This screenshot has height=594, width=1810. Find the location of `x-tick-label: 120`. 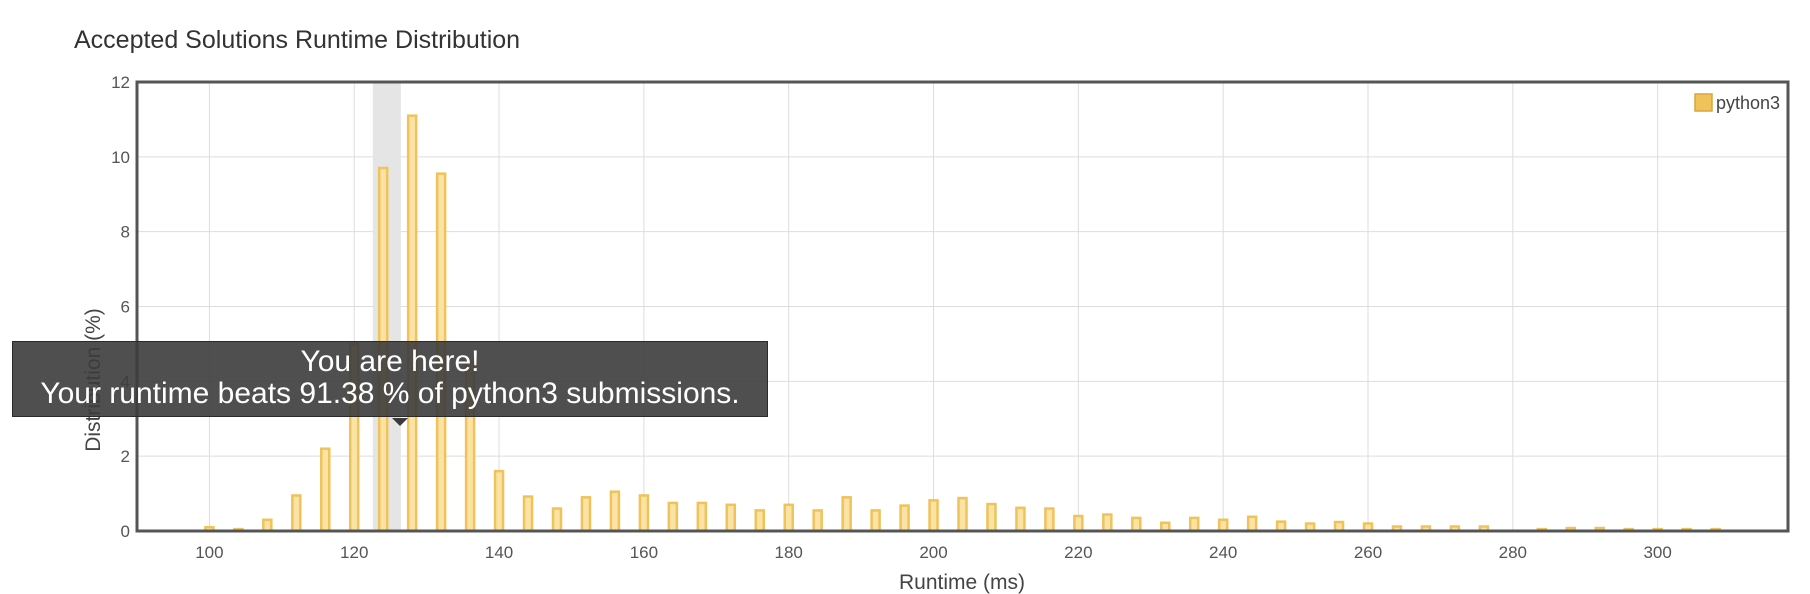

x-tick-label: 120 is located at coordinates (354, 552).